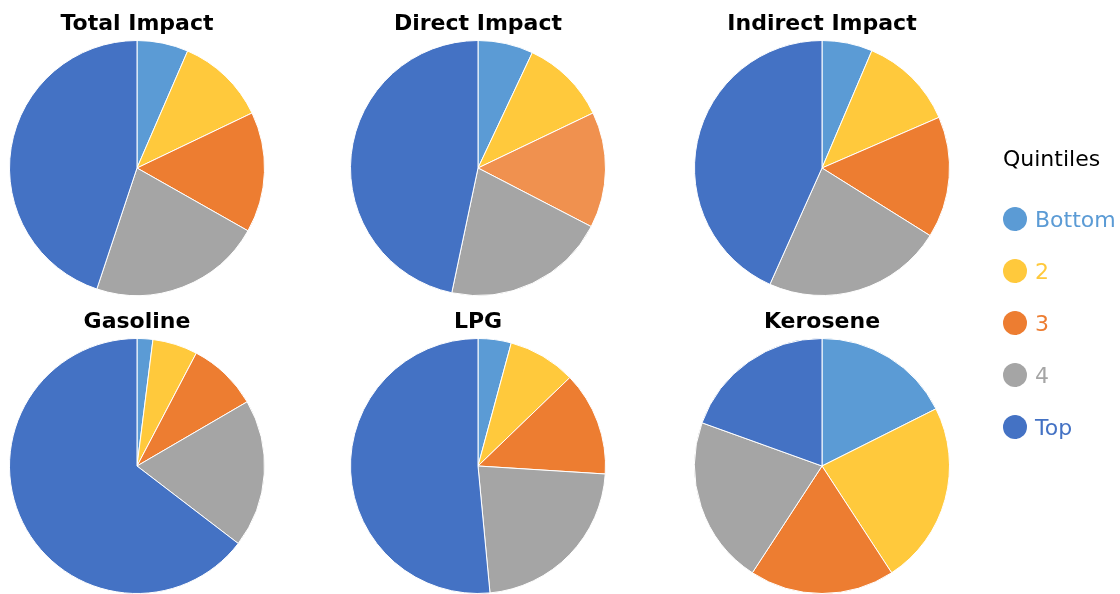 The image size is (1120, 594). What do you see at coordinates (1042, 375) in the screenshot?
I see `legend-label: 4` at bounding box center [1042, 375].